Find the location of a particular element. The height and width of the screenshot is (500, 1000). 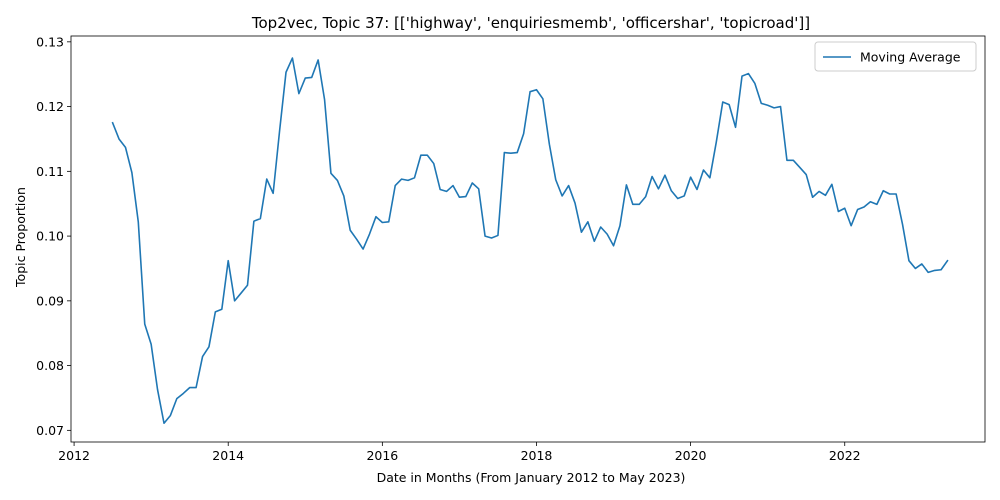

x-tick-label: 2016 is located at coordinates (382, 455).